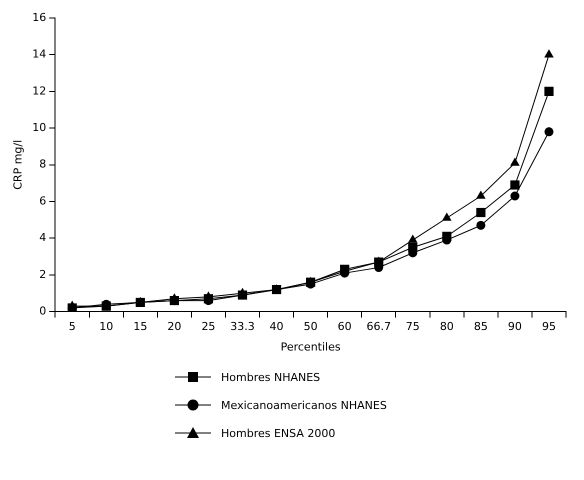 This screenshot has width=584, height=480. Describe the element at coordinates (278, 433) in the screenshot. I see `legend-label: Hombres ENSA 2000` at that location.